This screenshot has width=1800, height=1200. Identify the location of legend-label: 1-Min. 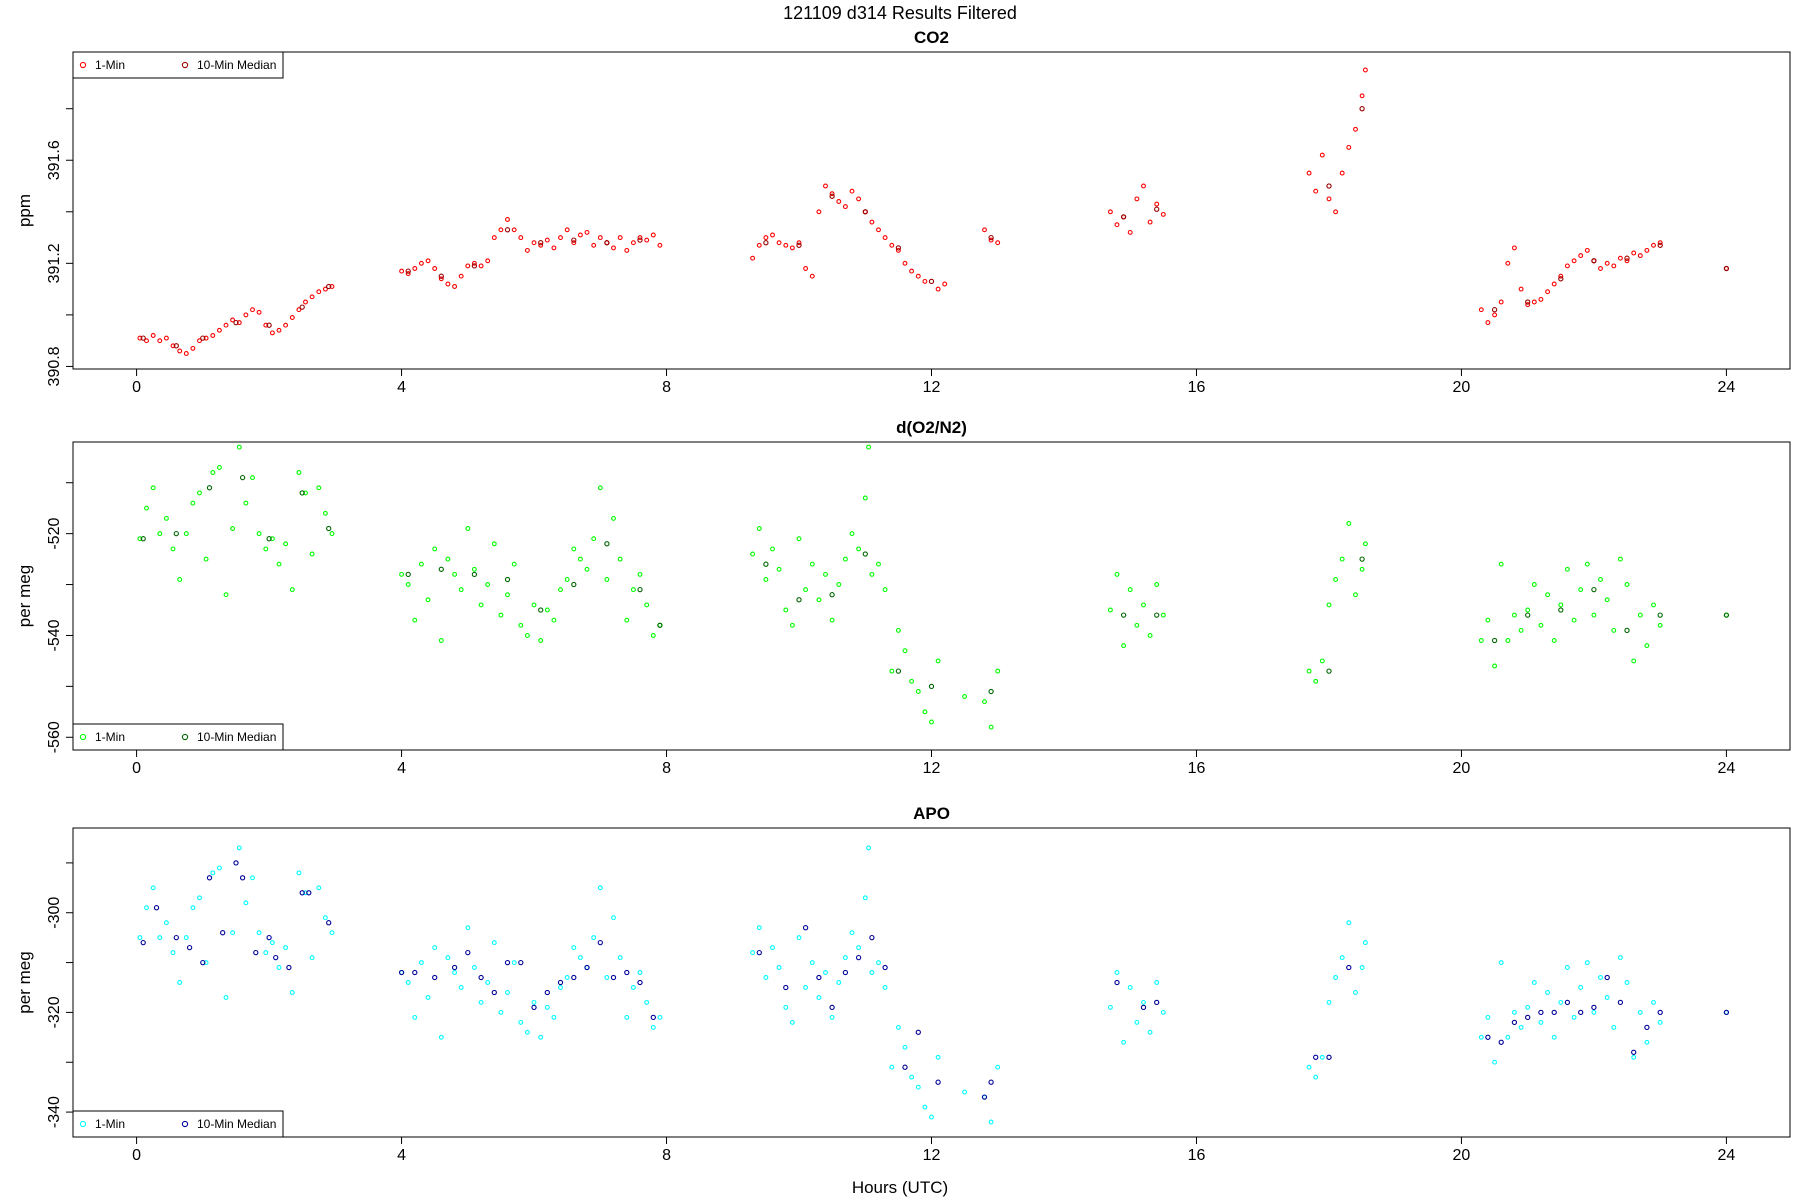
(110, 1124).